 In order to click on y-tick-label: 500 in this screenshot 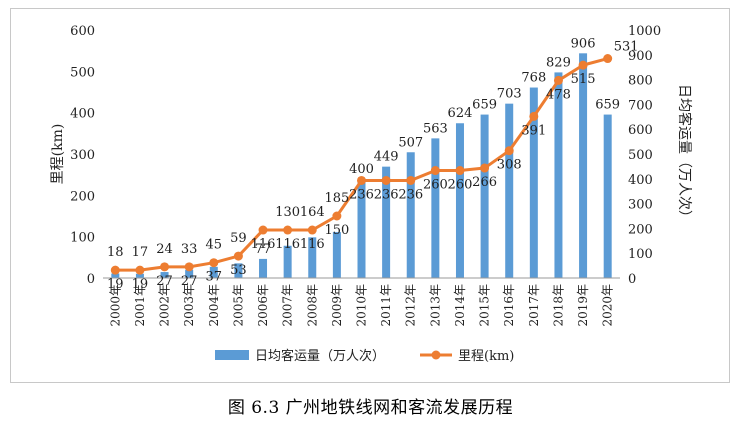, I will do `click(82, 72)`.